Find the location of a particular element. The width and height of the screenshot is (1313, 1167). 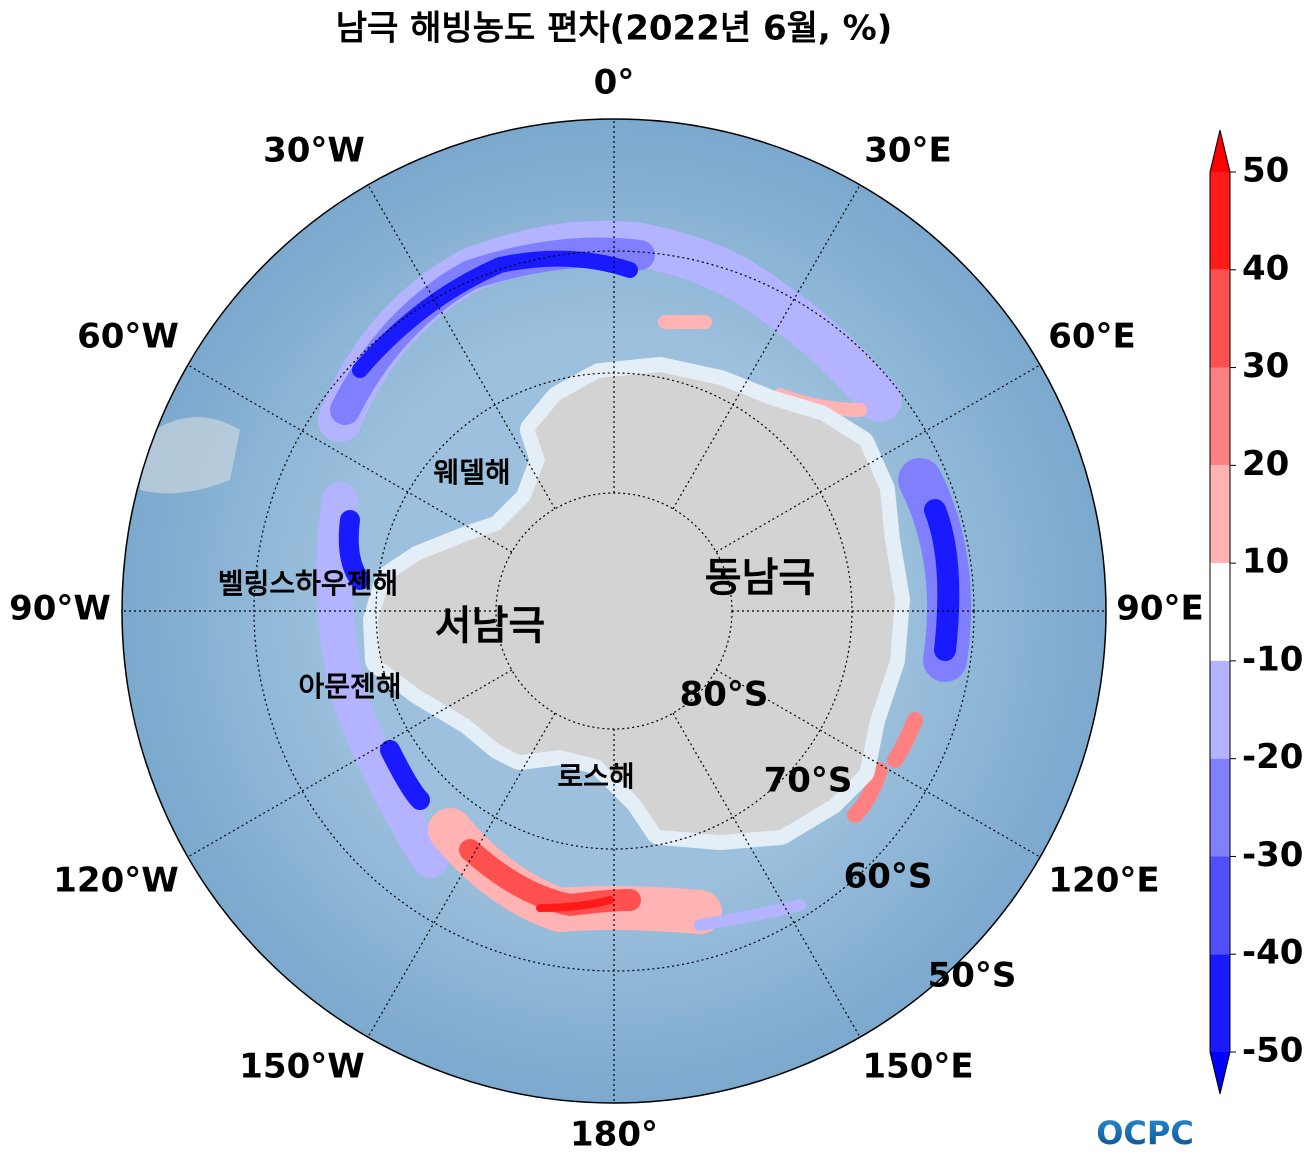

colorbar-tick-label: -10 is located at coordinates (1272, 659).